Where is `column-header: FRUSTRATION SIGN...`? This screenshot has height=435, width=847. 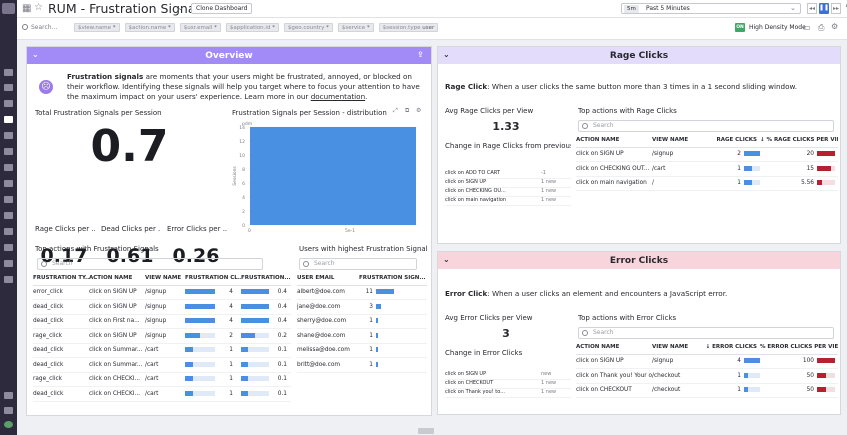
column-header: FRUSTRATION SIGN... is located at coordinates (393, 279).